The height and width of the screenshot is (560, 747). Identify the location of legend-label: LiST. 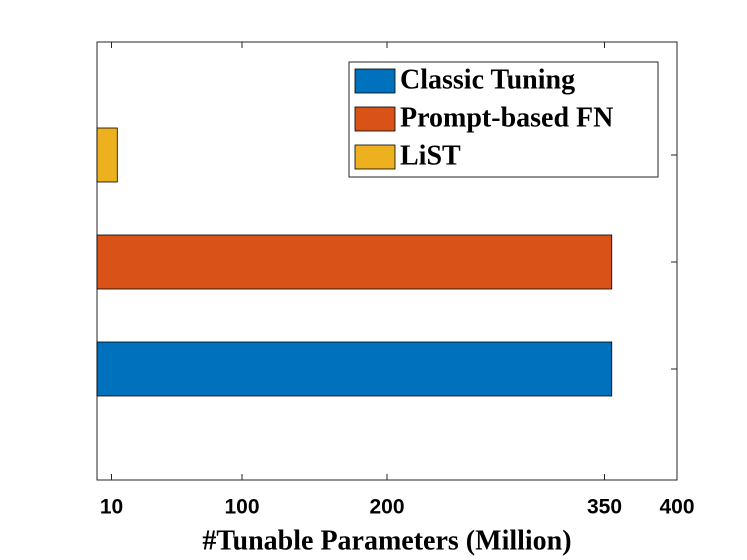
(430, 155).